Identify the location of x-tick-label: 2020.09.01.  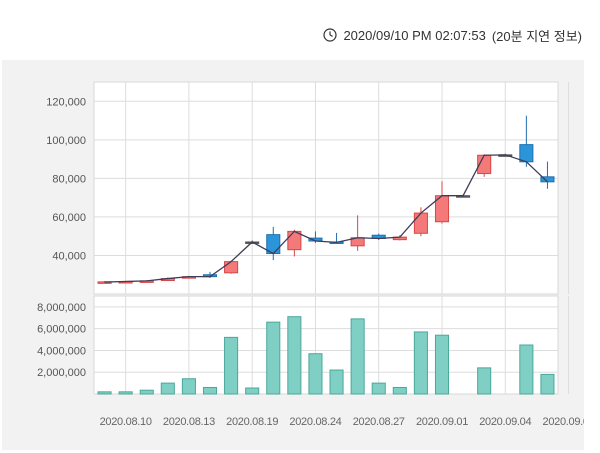
(442, 422).